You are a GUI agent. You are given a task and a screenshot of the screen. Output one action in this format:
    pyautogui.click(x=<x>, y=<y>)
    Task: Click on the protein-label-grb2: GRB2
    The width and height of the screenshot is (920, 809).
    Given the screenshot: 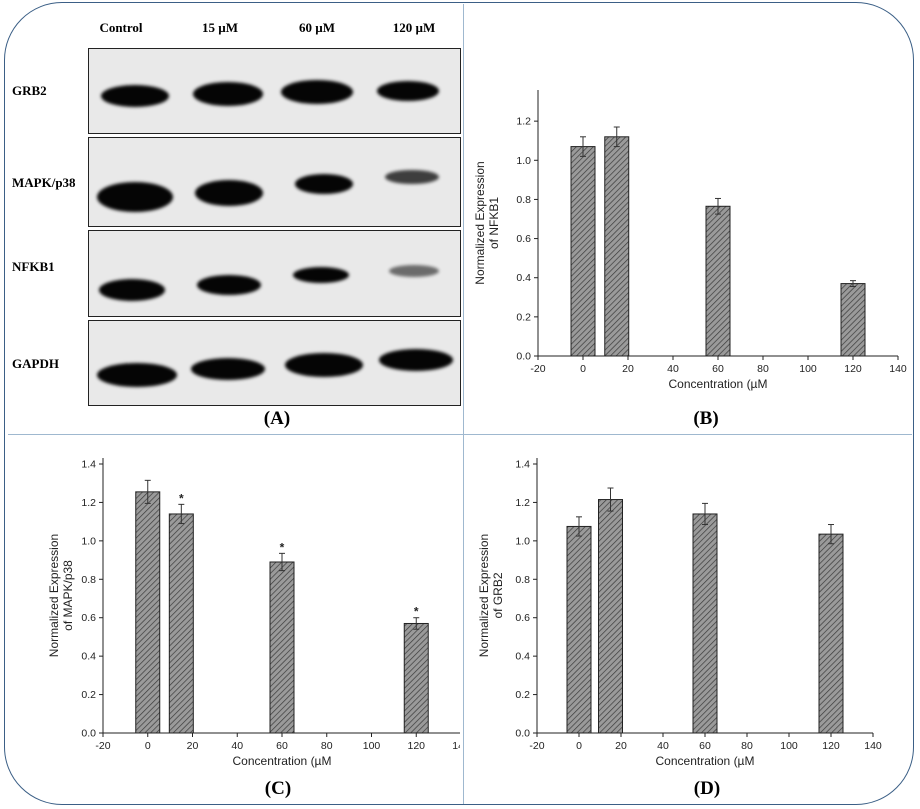 What is the action you would take?
    pyautogui.click(x=29, y=90)
    